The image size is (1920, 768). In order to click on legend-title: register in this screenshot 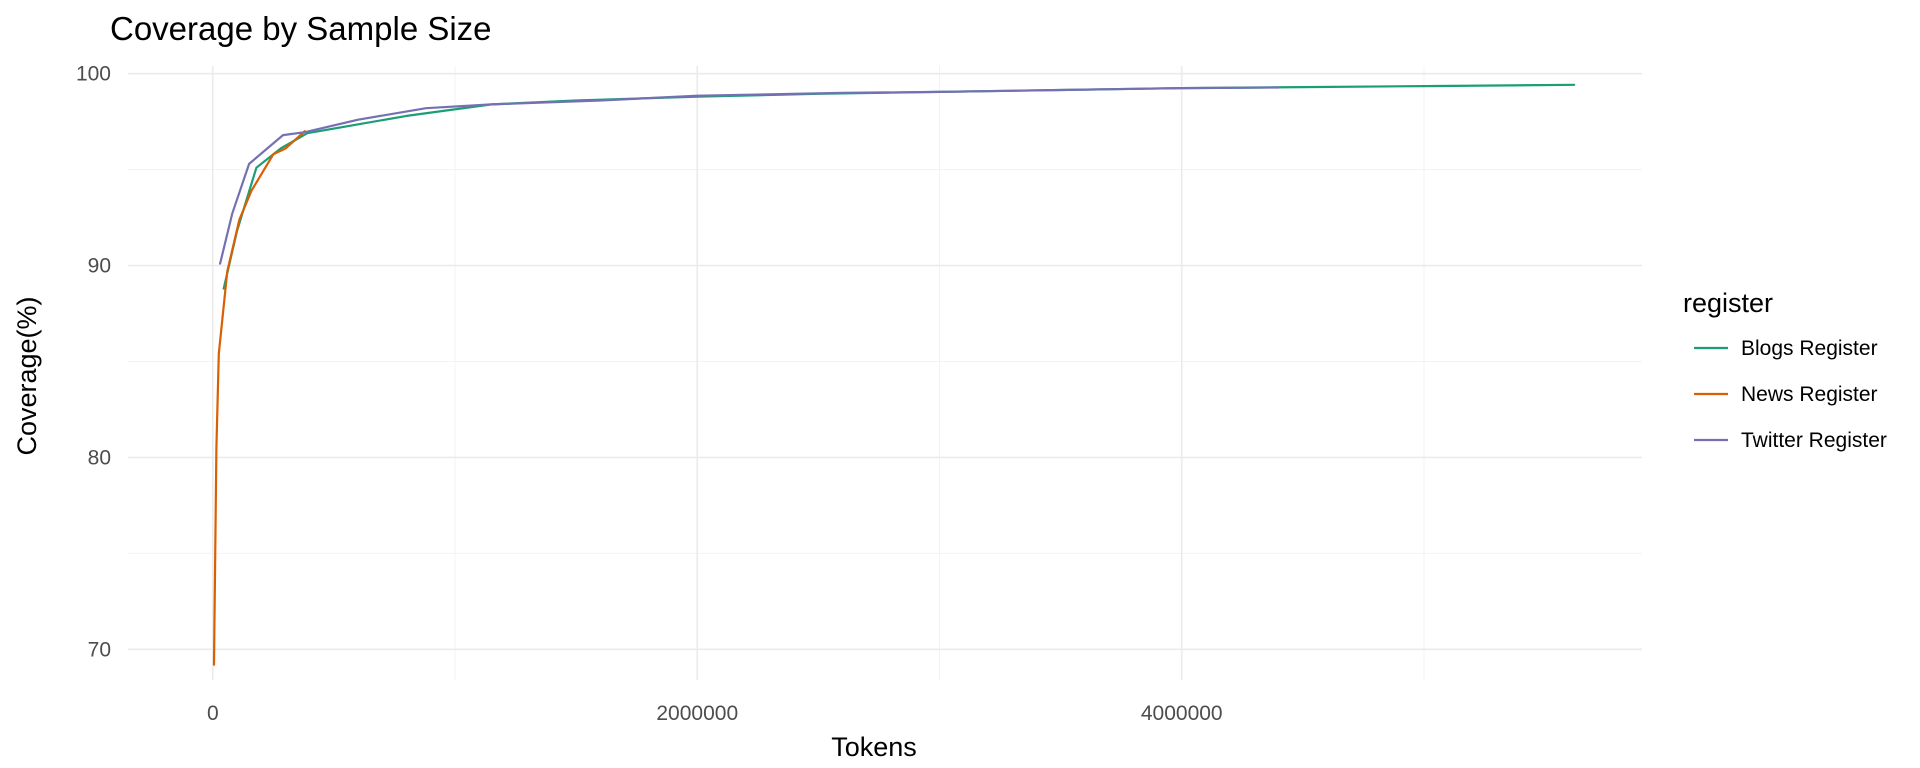, I will do `click(1728, 303)`.